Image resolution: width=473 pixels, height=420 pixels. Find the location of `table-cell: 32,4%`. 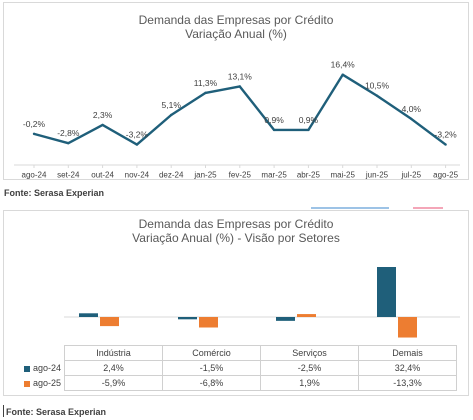

table-cell: 32,4% is located at coordinates (407, 368).